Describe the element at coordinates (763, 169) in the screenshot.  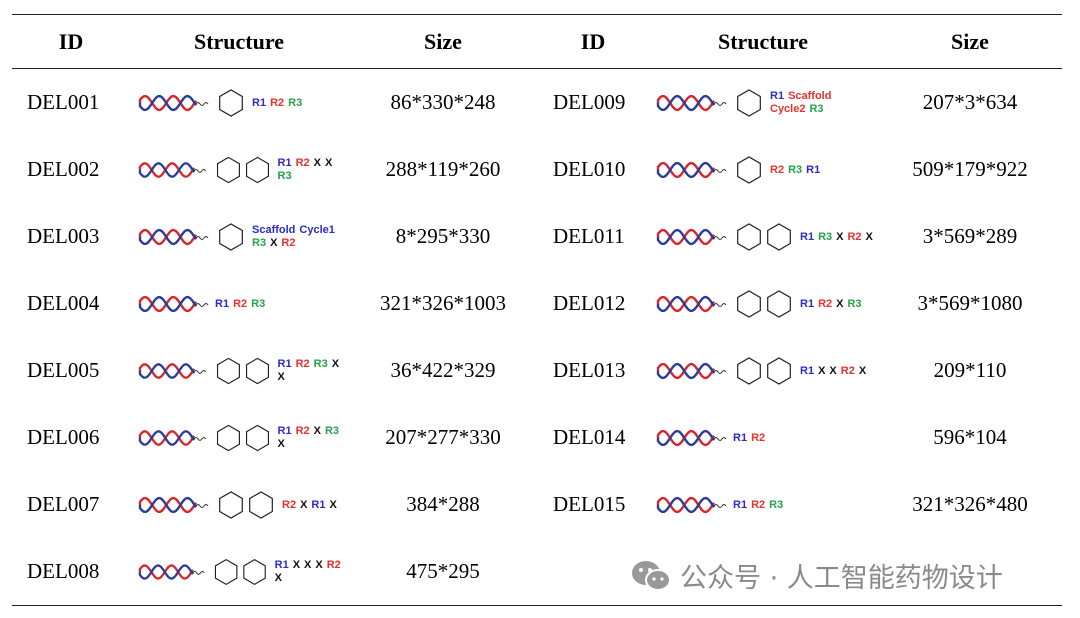
I see `structure-cell: R2 R3 R1` at that location.